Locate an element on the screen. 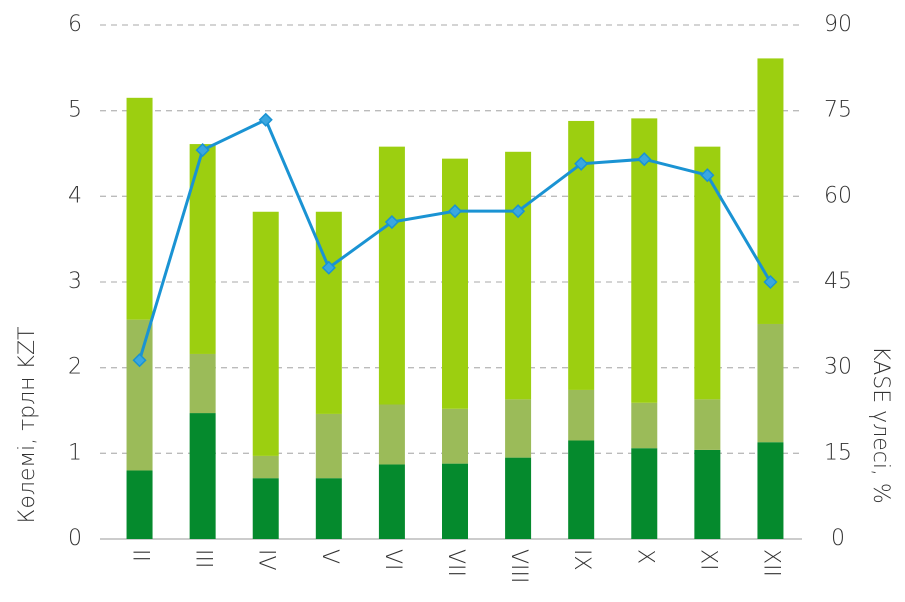 The image size is (905, 602). y-tick-label: 5 is located at coordinates (75, 110).